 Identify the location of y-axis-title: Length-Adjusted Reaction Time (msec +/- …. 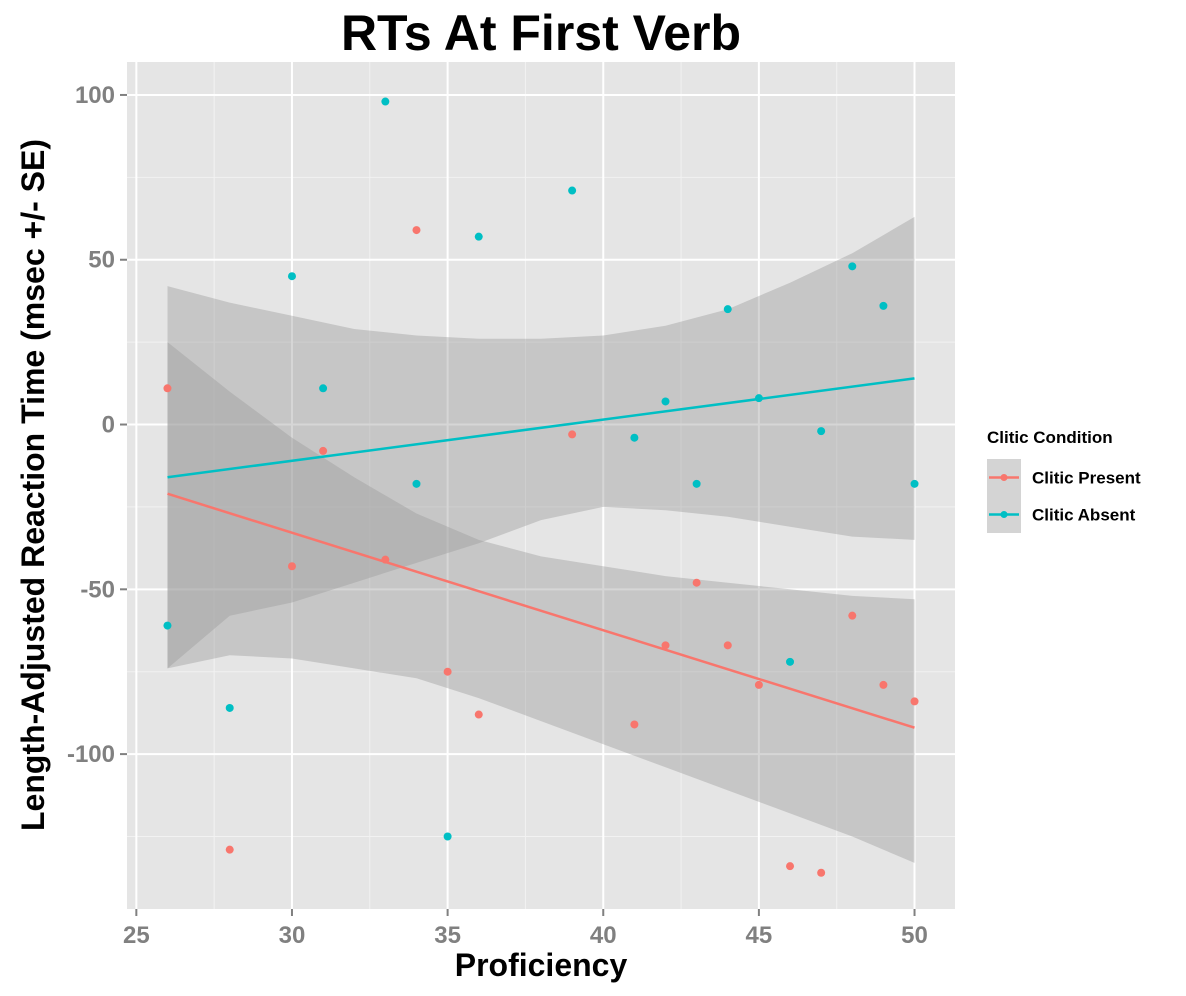
(33, 485).